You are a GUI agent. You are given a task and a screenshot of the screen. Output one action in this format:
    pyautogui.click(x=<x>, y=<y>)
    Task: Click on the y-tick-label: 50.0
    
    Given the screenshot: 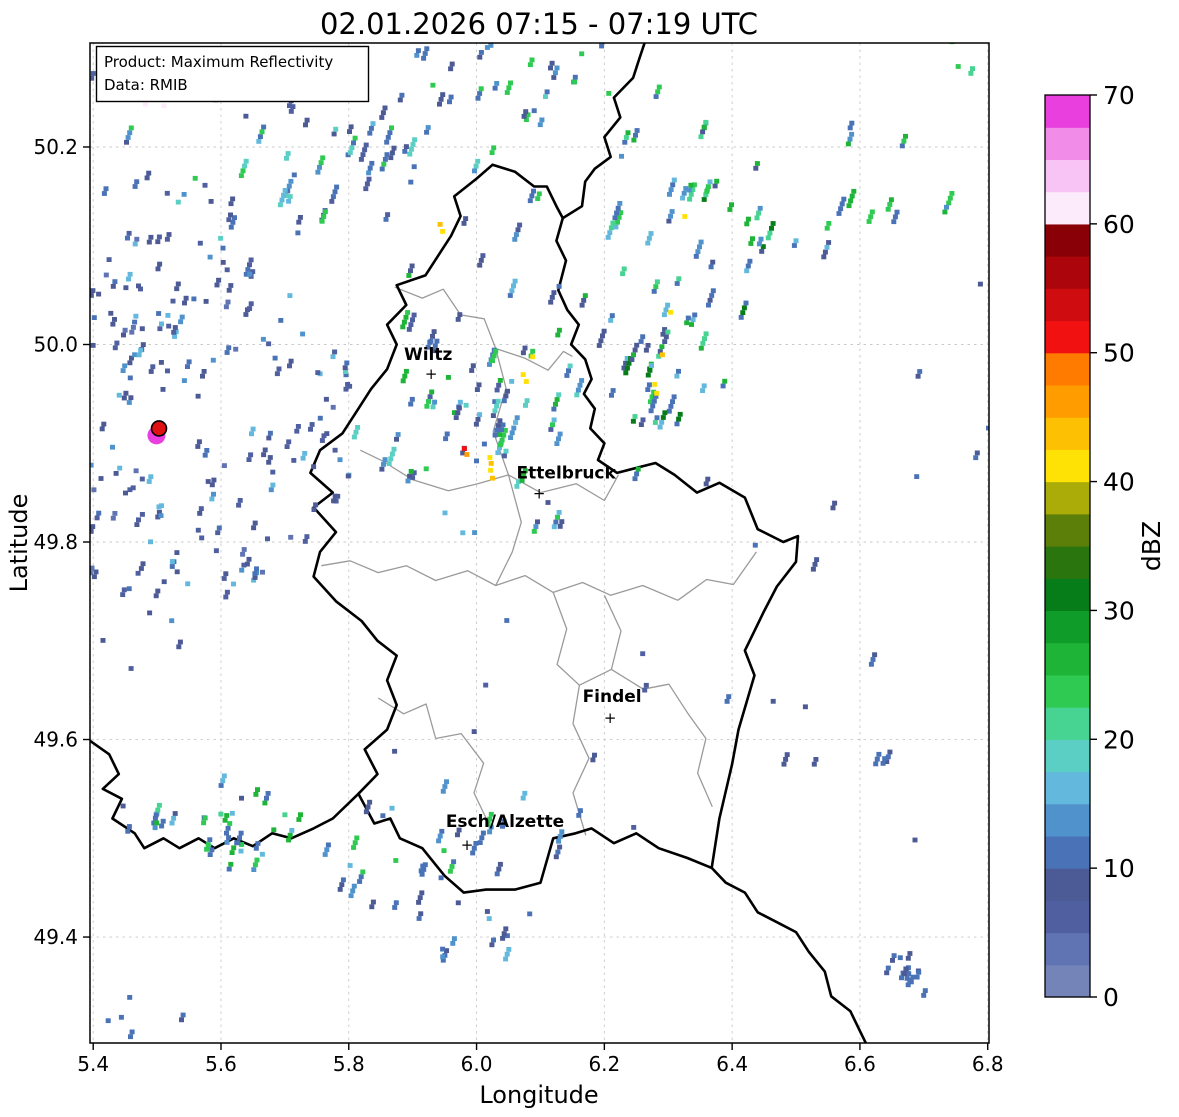 What is the action you would take?
    pyautogui.click(x=55, y=345)
    